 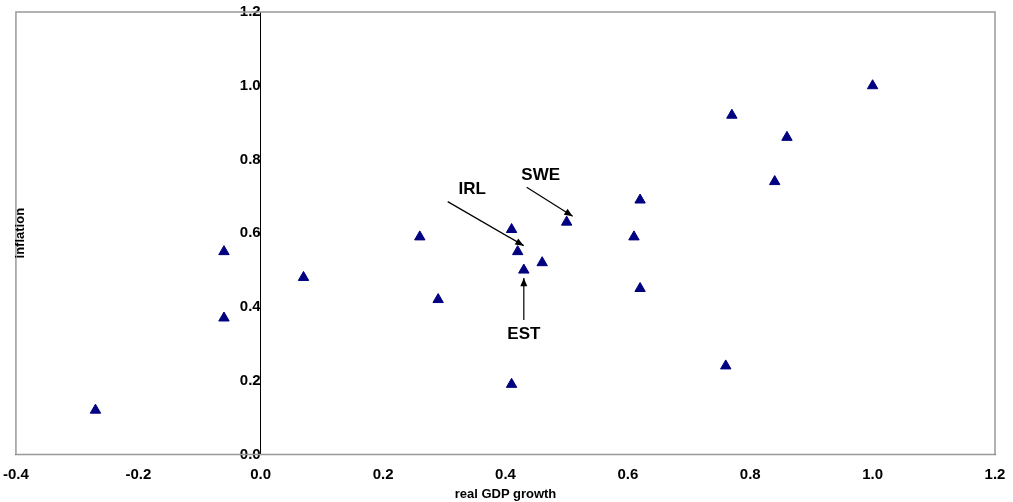 What do you see at coordinates (250, 11) in the screenshot?
I see `y-tick-label: 1.2` at bounding box center [250, 11].